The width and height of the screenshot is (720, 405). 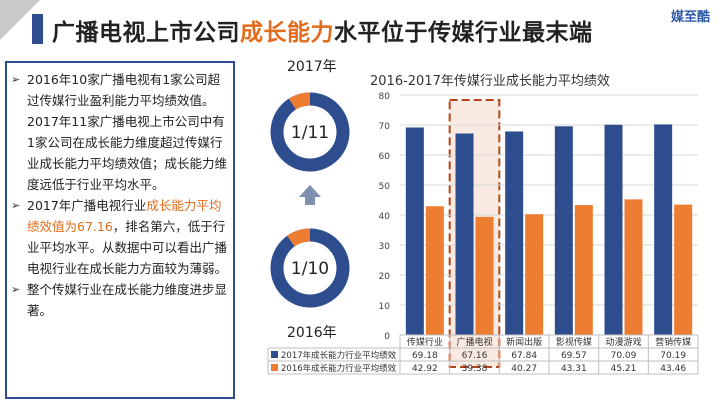 What do you see at coordinates (624, 369) in the screenshot?
I see `data-label: 45.21` at bounding box center [624, 369].